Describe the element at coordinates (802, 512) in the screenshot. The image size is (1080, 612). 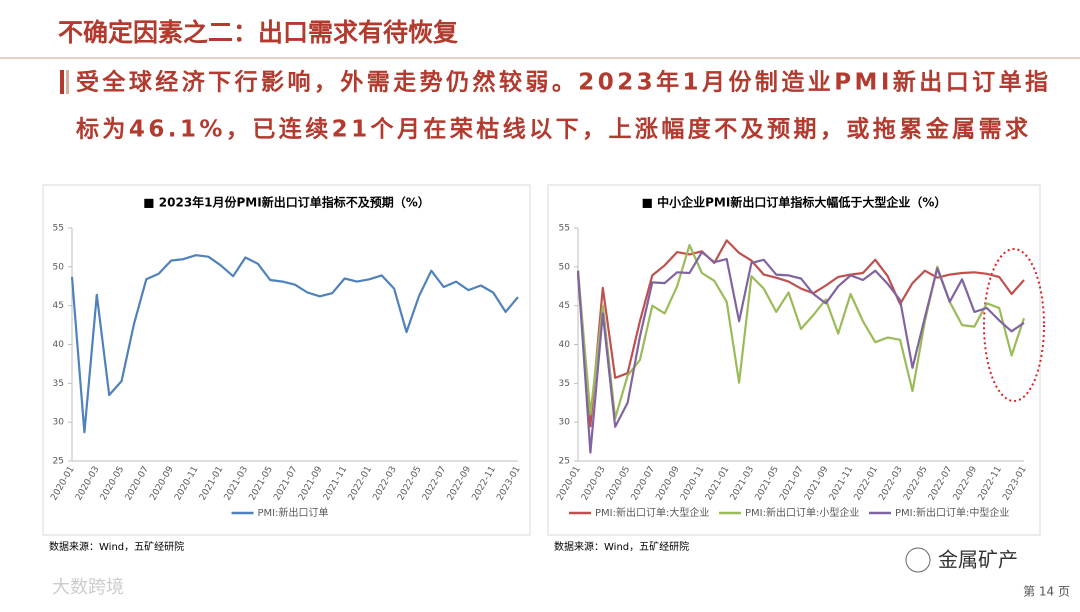
I see `legend-label: PMI:新出口订单:小型企业` at that location.